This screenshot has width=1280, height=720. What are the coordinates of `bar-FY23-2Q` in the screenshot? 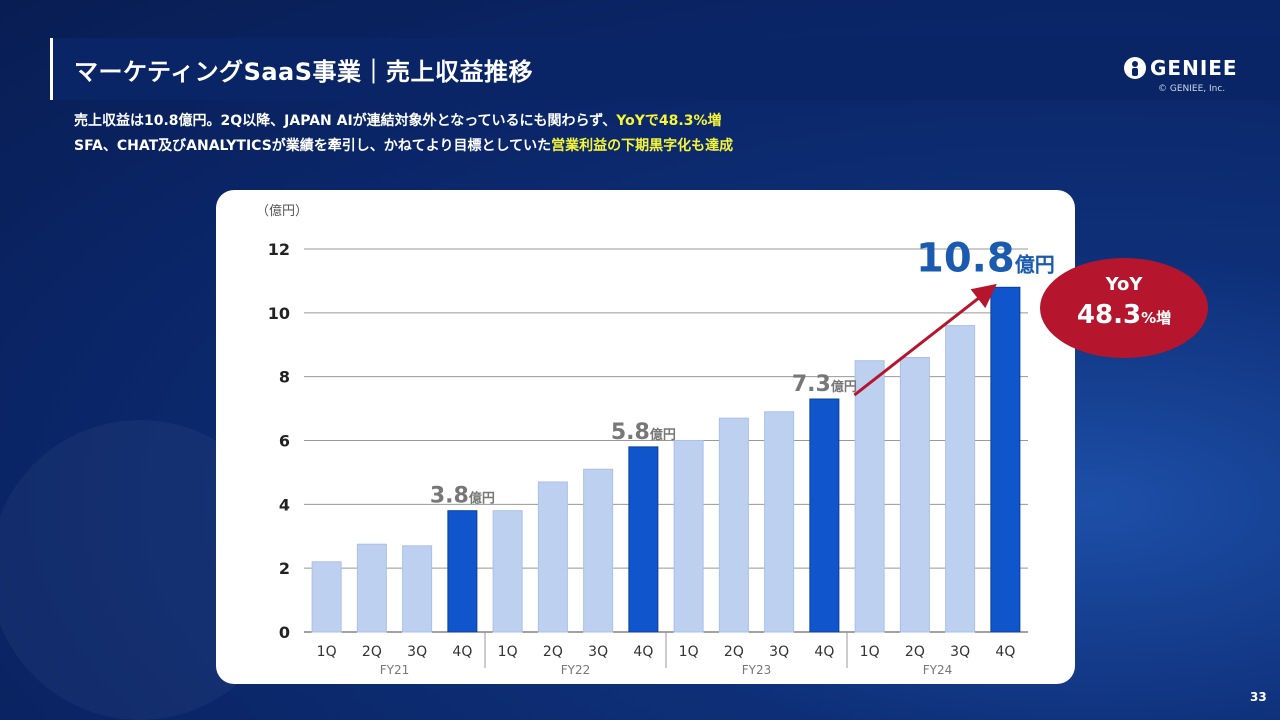 It's located at (733, 525).